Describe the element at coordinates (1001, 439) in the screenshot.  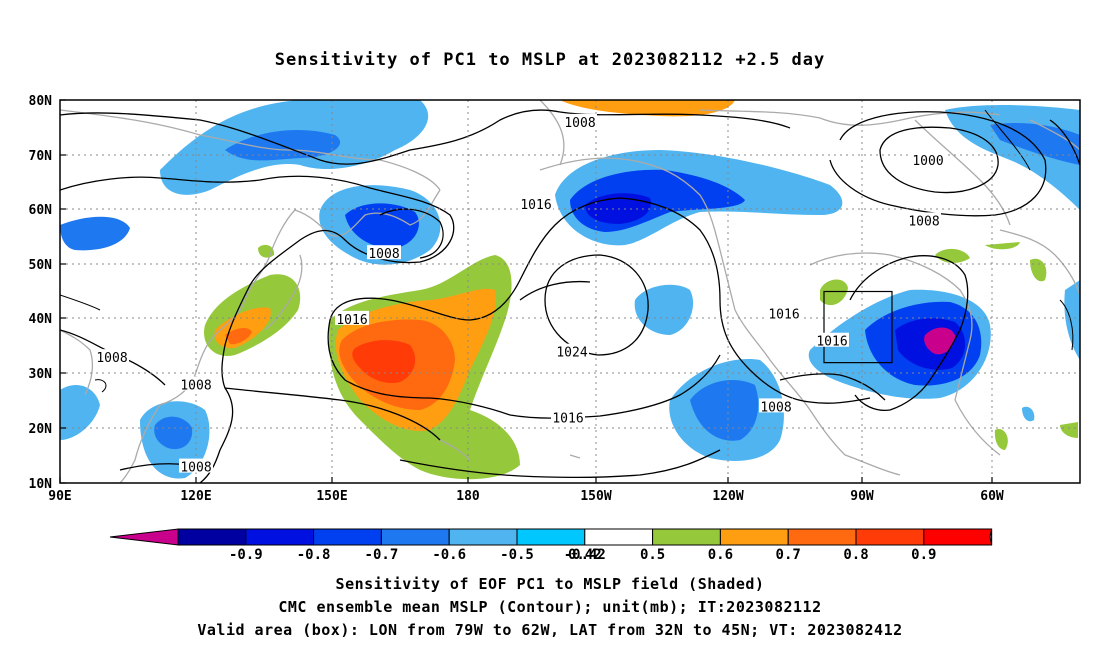
I see `shade-green-car` at that location.